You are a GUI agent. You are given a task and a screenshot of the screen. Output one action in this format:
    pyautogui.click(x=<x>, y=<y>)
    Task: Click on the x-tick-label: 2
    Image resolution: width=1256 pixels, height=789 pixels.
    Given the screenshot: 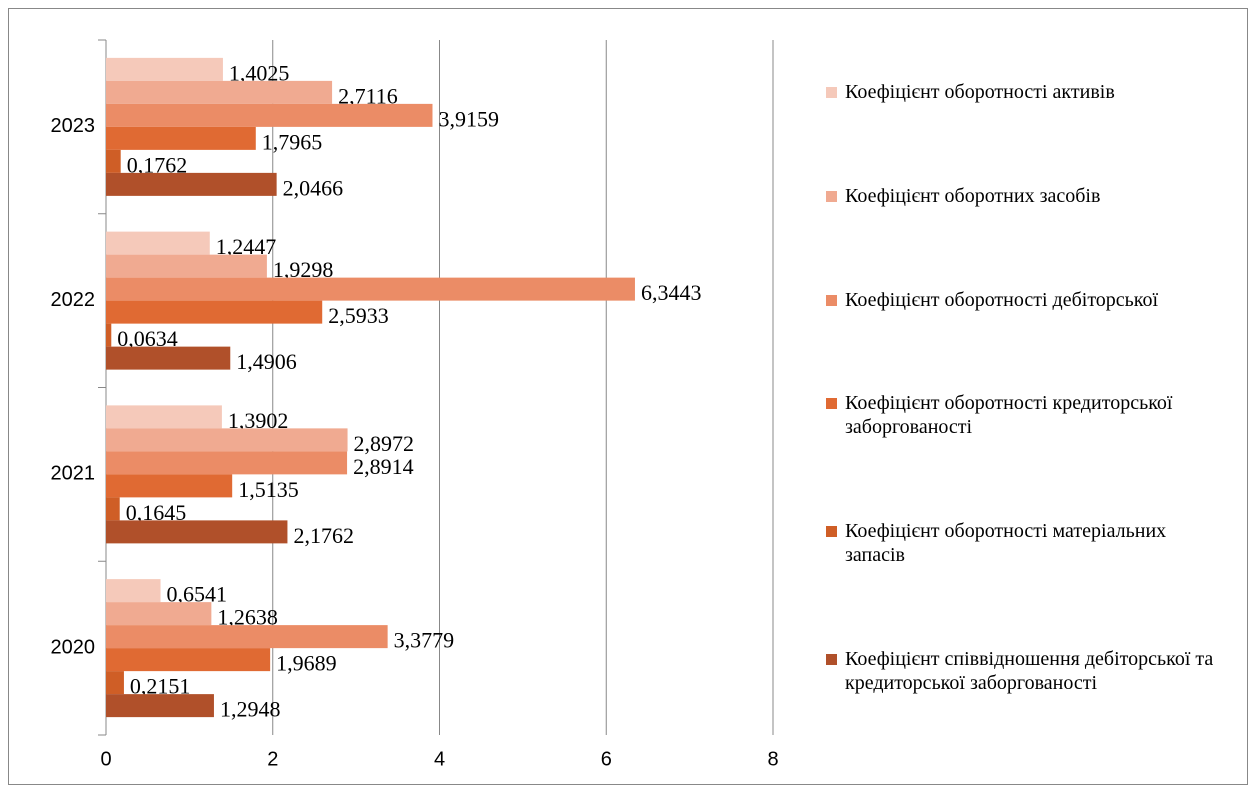 What is the action you would take?
    pyautogui.click(x=272, y=759)
    